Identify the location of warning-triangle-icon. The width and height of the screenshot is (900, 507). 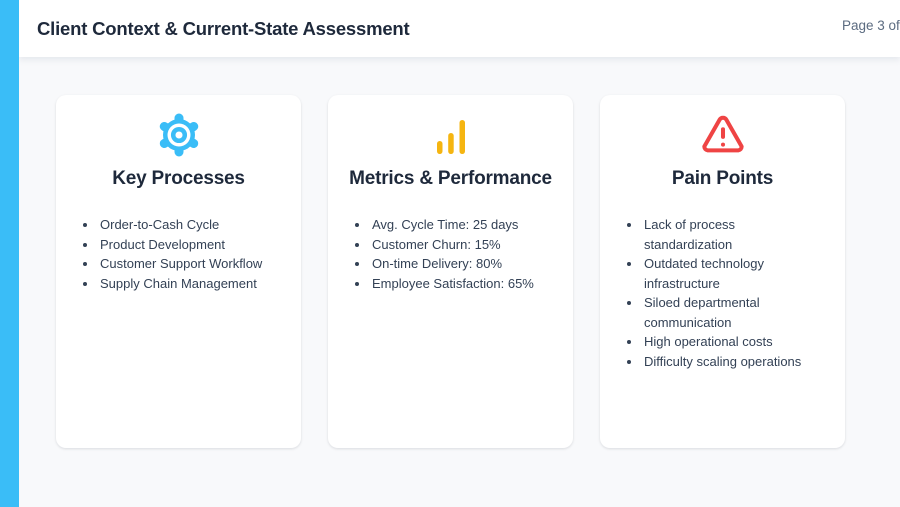
(722, 135).